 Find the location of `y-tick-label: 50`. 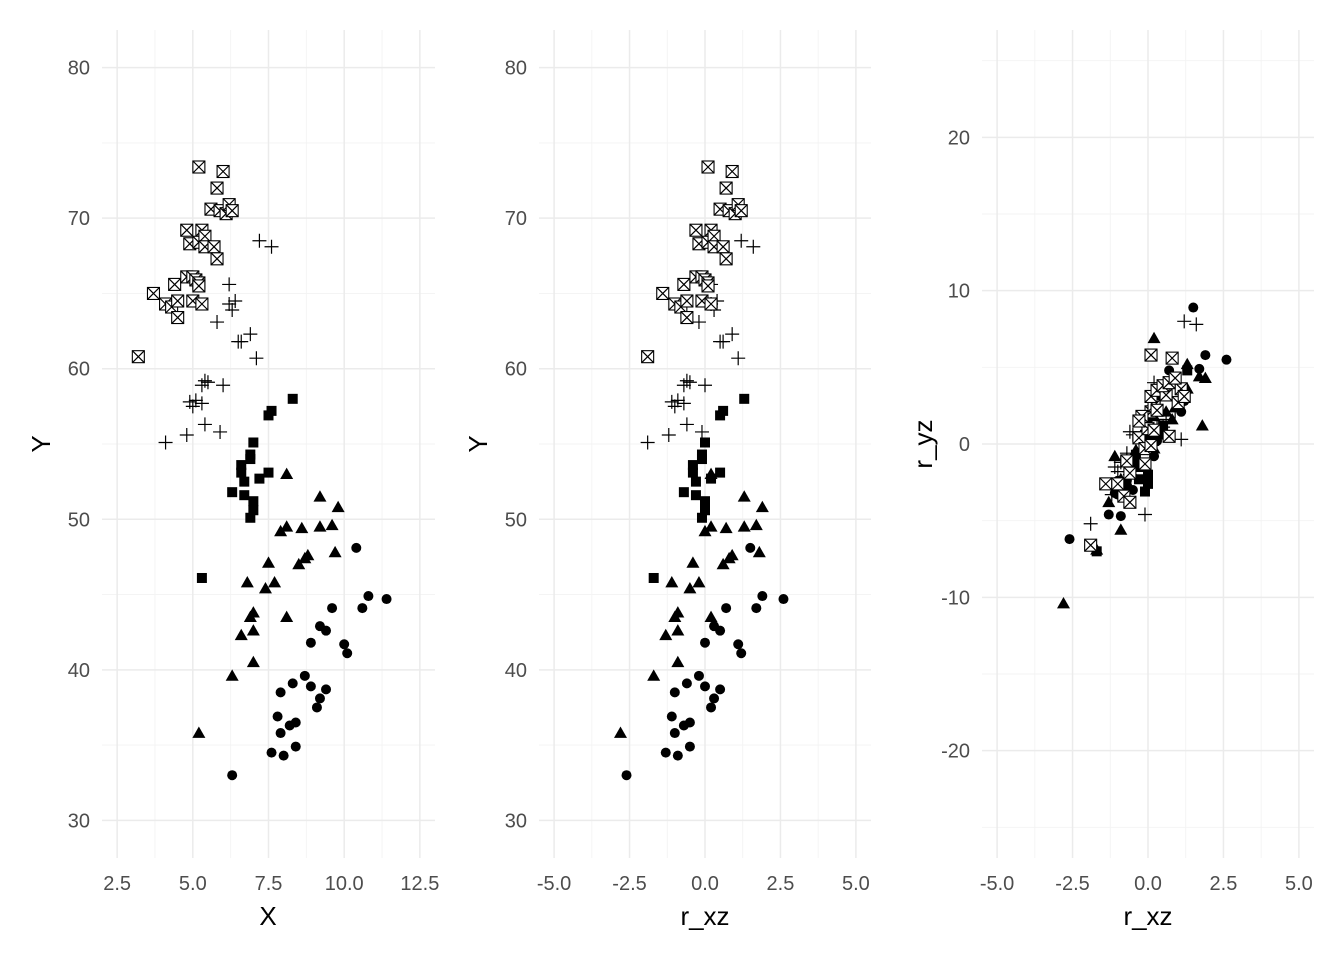

y-tick-label: 50 is located at coordinates (516, 520).